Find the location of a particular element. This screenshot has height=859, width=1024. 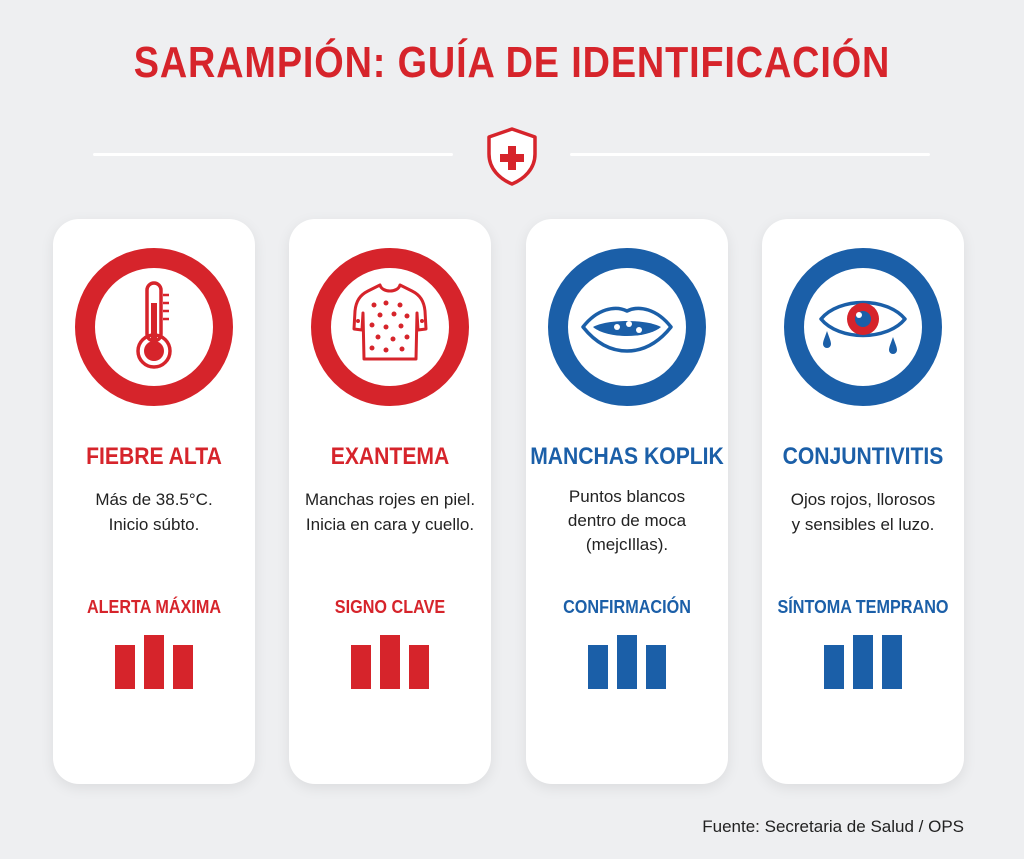

divider-right is located at coordinates (750, 154).